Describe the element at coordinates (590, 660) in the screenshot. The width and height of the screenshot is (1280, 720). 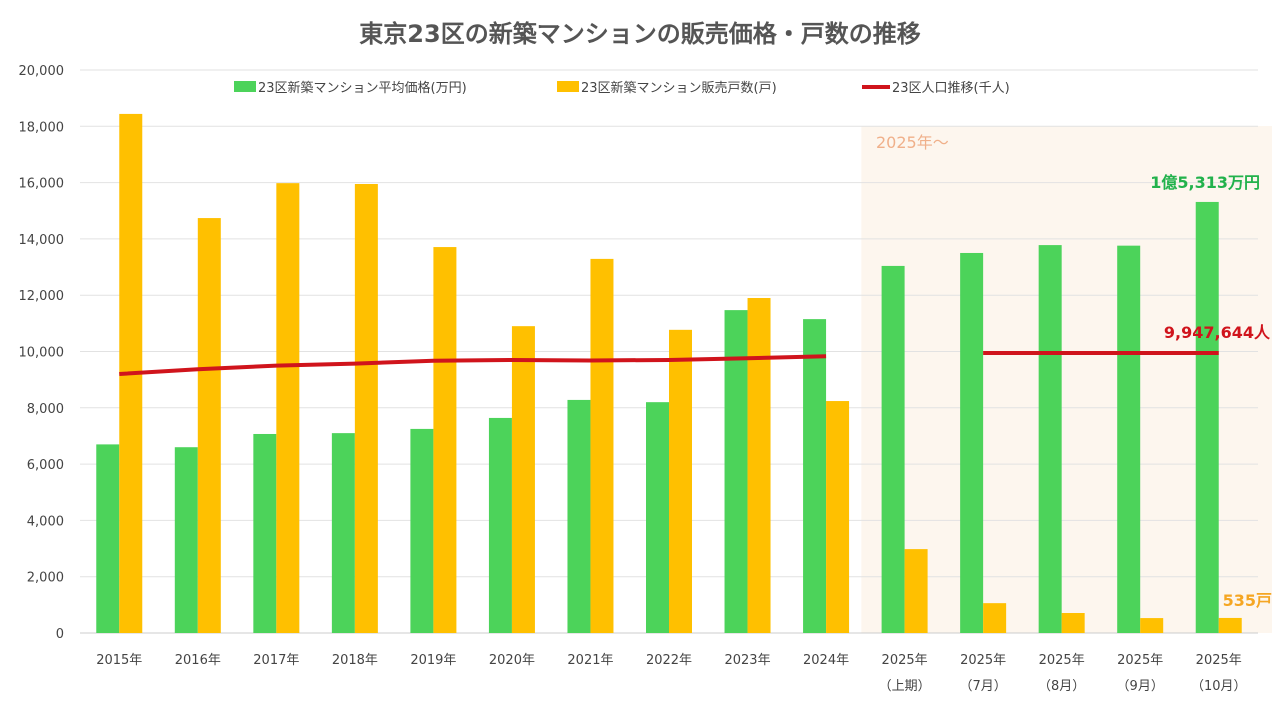
I see `x-tick-label: 2021年` at that location.